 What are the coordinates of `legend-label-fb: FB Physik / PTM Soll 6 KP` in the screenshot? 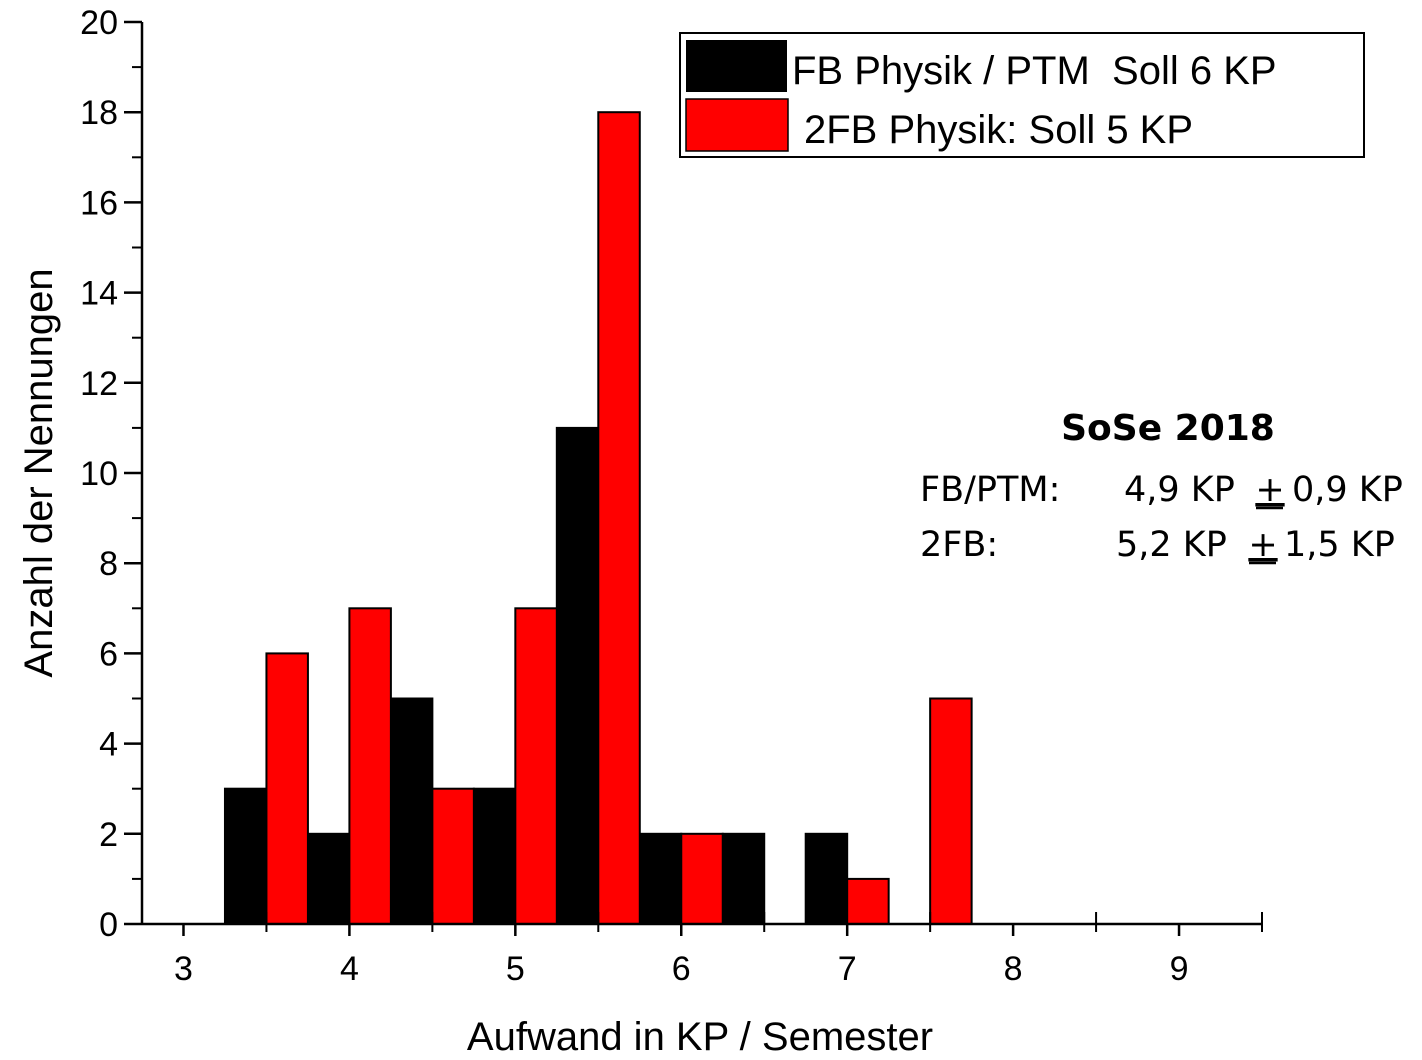 It's located at (1034, 71).